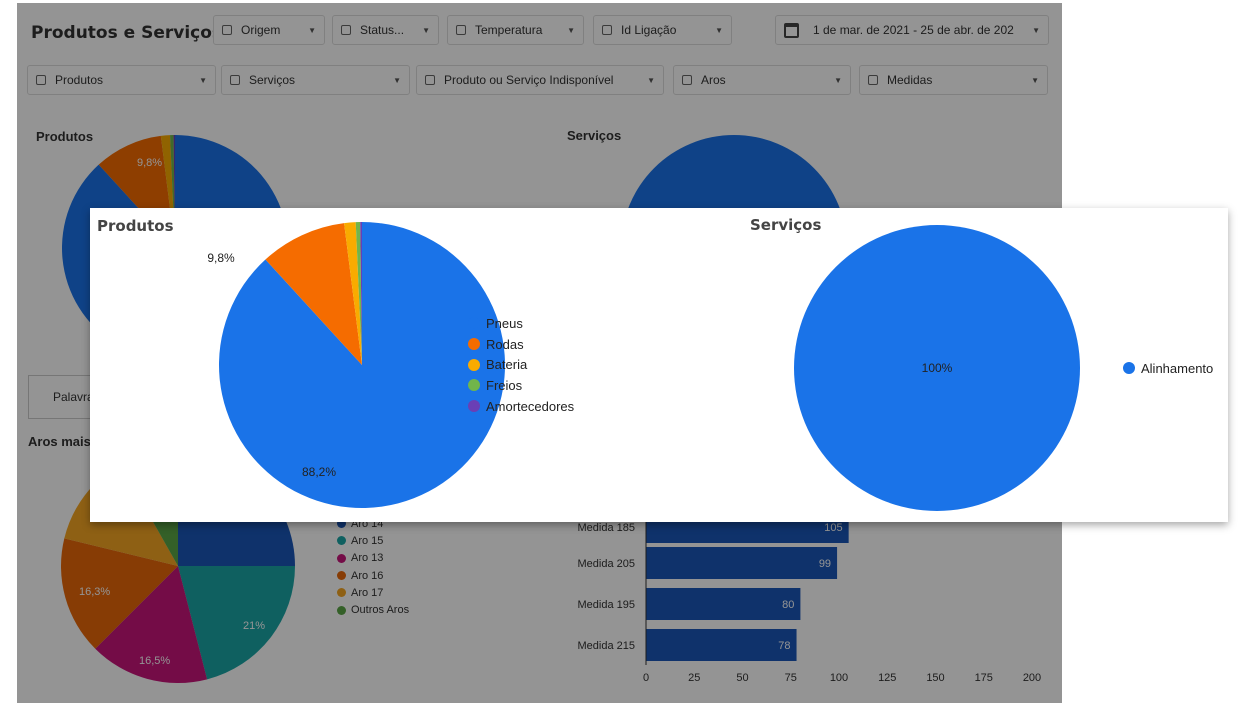  I want to click on bar-category-label: Medida 195, so click(607, 605).